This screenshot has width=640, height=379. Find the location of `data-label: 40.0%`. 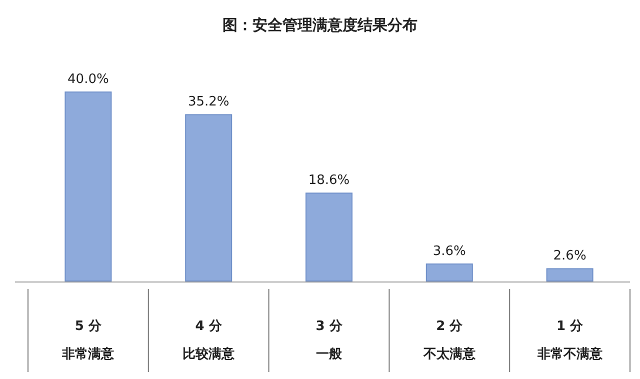

data-label: 40.0% is located at coordinates (88, 79).